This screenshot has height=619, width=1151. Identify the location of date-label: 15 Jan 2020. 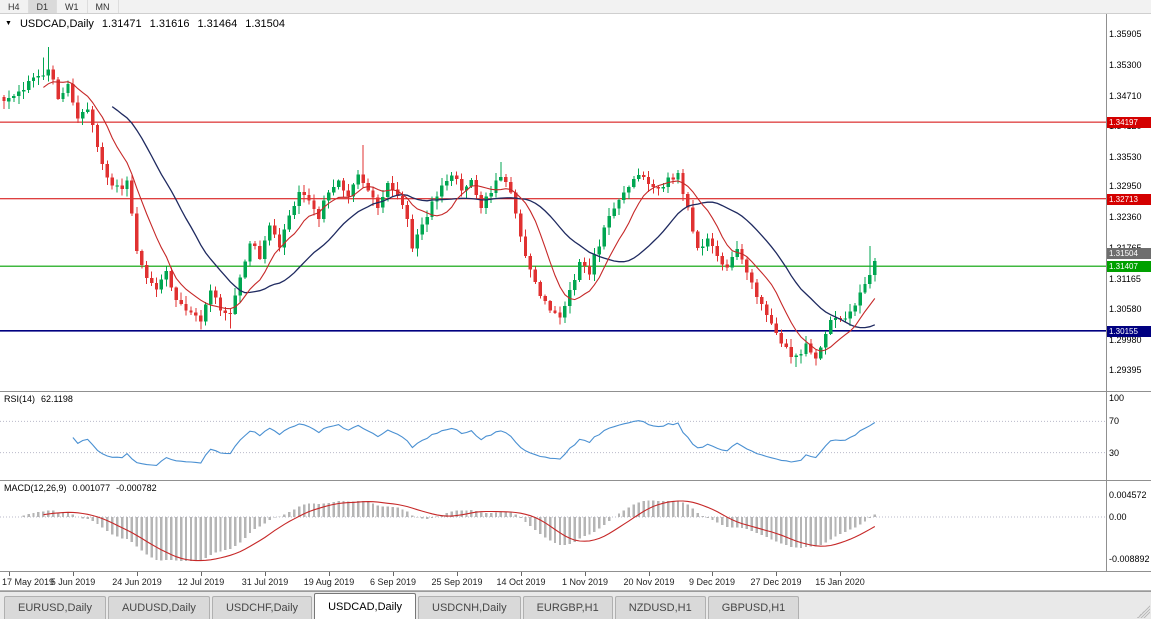
(840, 582).